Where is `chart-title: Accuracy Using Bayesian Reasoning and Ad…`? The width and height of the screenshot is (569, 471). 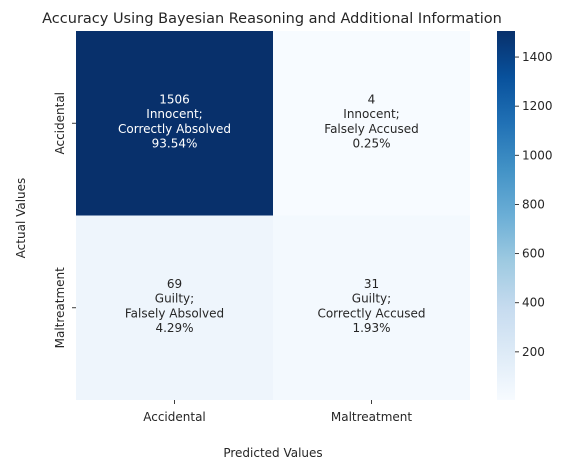 chart-title: Accuracy Using Bayesian Reasoning and Ad… is located at coordinates (272, 19).